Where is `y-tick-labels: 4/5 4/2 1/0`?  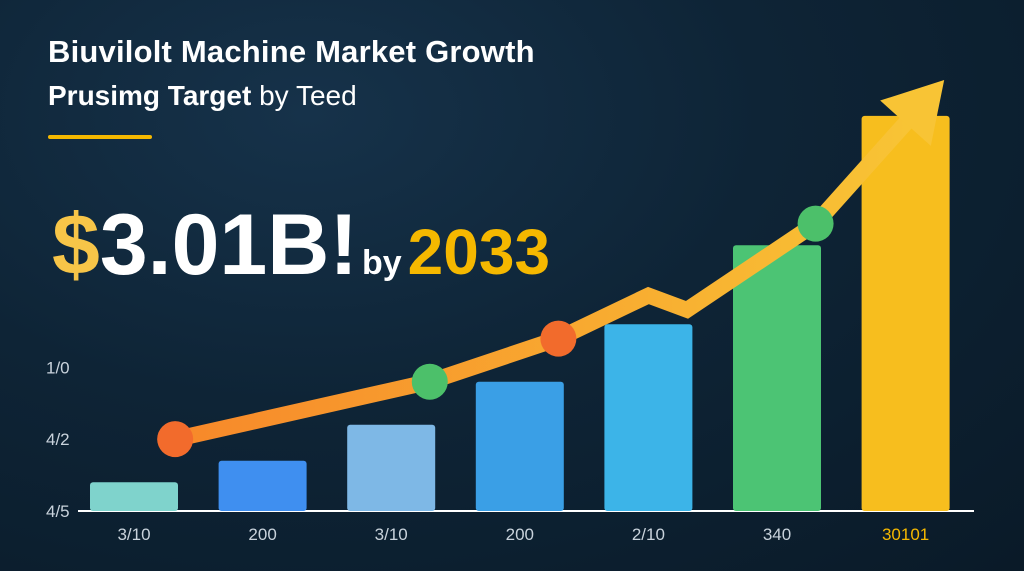 y-tick-labels: 4/5 4/2 1/0 is located at coordinates (58, 439).